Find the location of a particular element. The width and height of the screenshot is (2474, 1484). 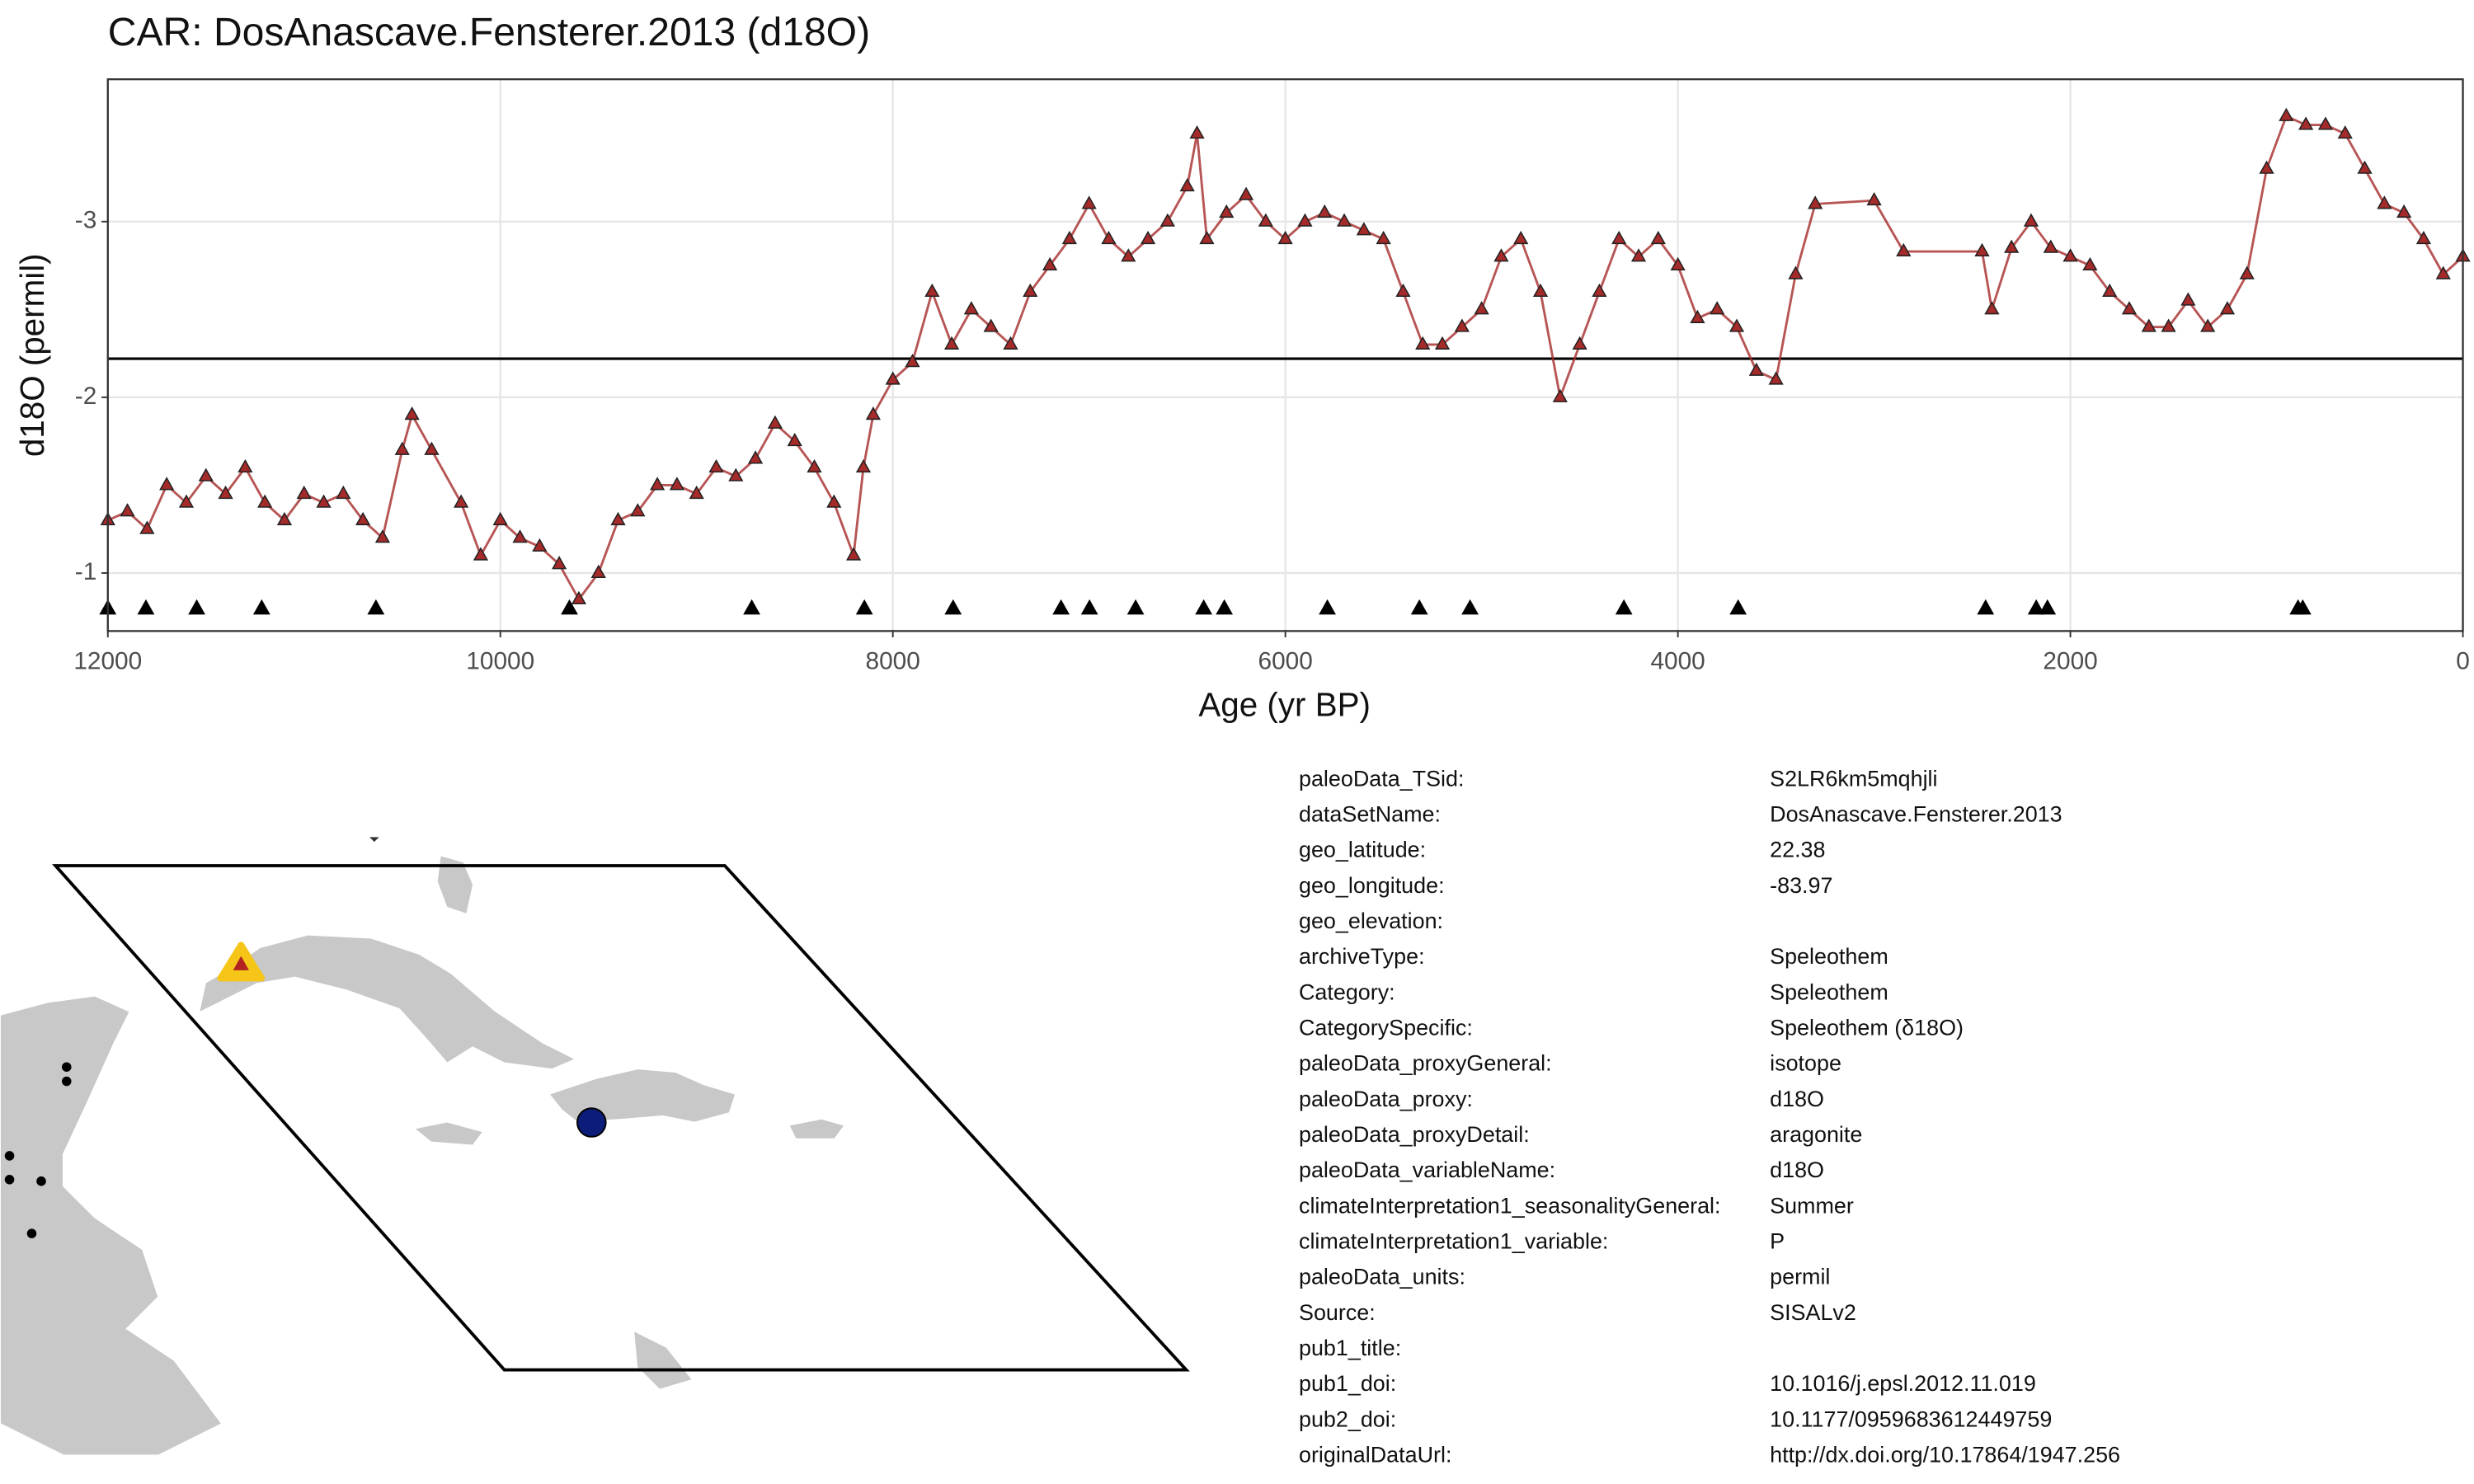

meta-value: permil is located at coordinates (1800, 1277).